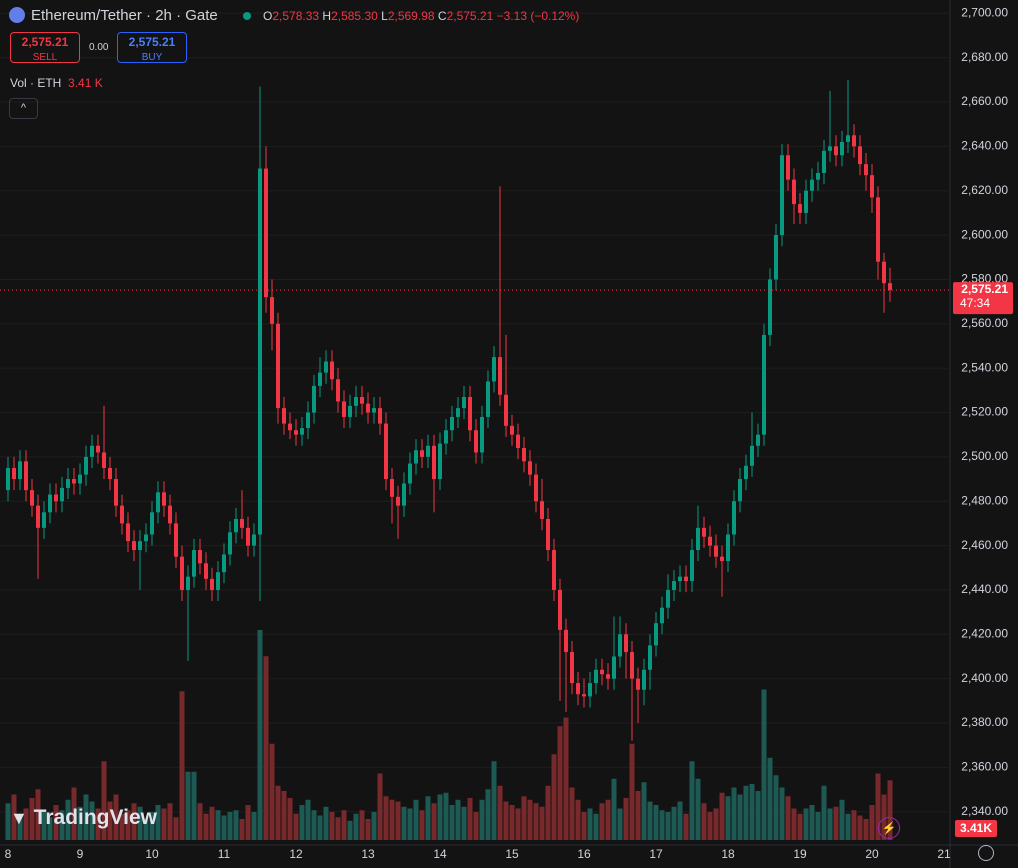 This screenshot has height=868, width=1018. What do you see at coordinates (23, 108) in the screenshot?
I see `collapse-button: ^` at bounding box center [23, 108].